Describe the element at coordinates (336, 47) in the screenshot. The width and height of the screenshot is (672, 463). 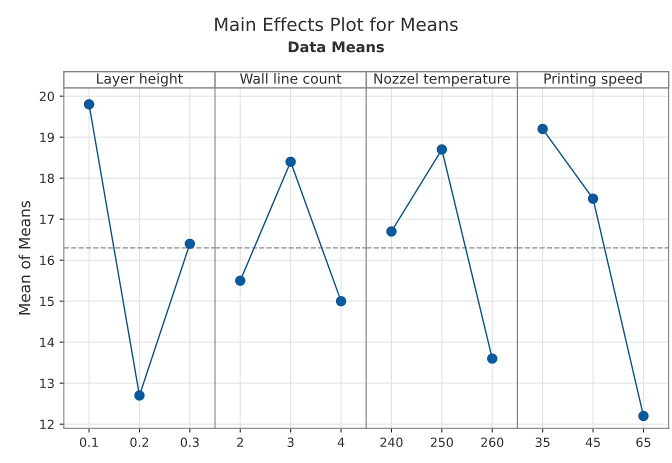
I see `text: Data Means` at that location.